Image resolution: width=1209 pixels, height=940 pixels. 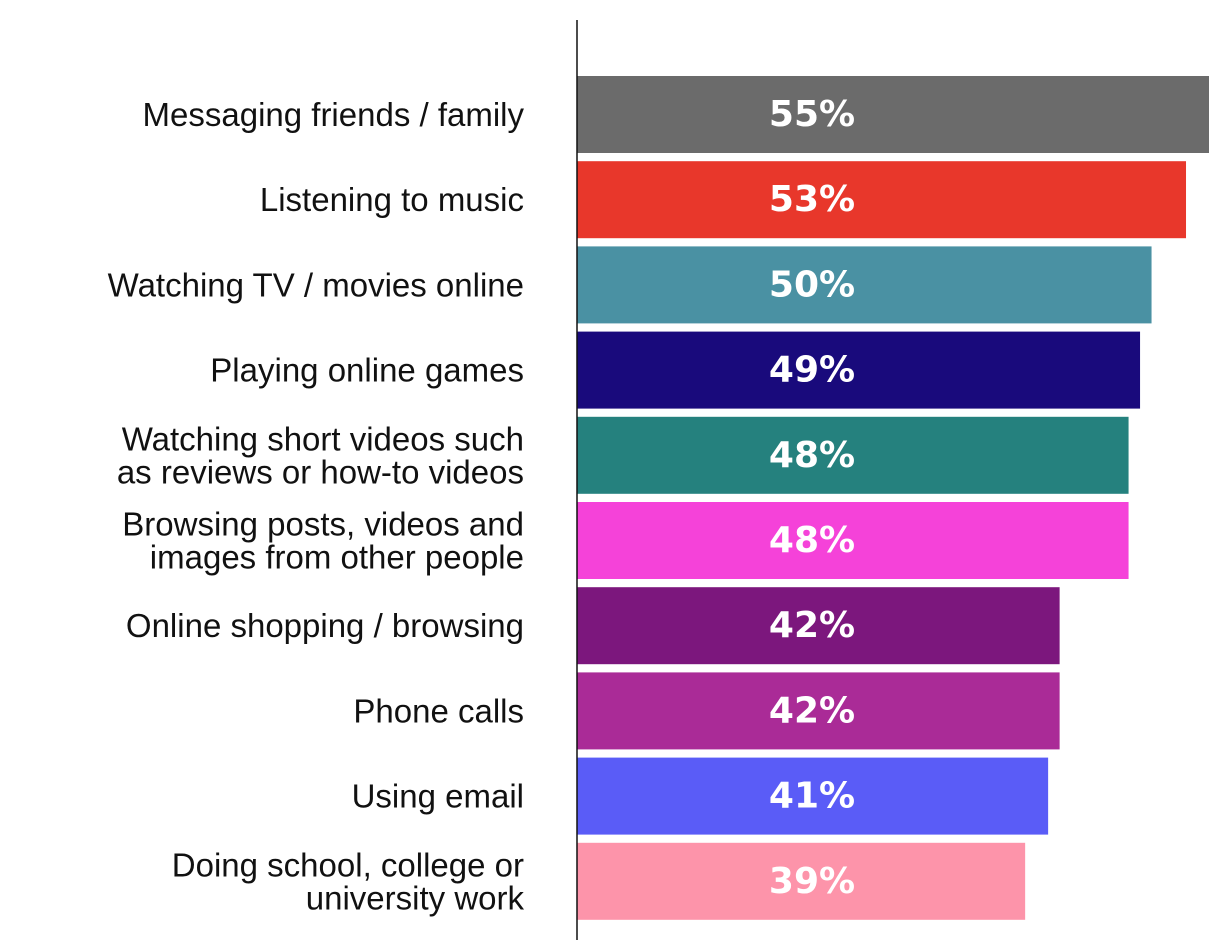 What do you see at coordinates (812, 881) in the screenshot?
I see `bar-value-label: 39%` at bounding box center [812, 881].